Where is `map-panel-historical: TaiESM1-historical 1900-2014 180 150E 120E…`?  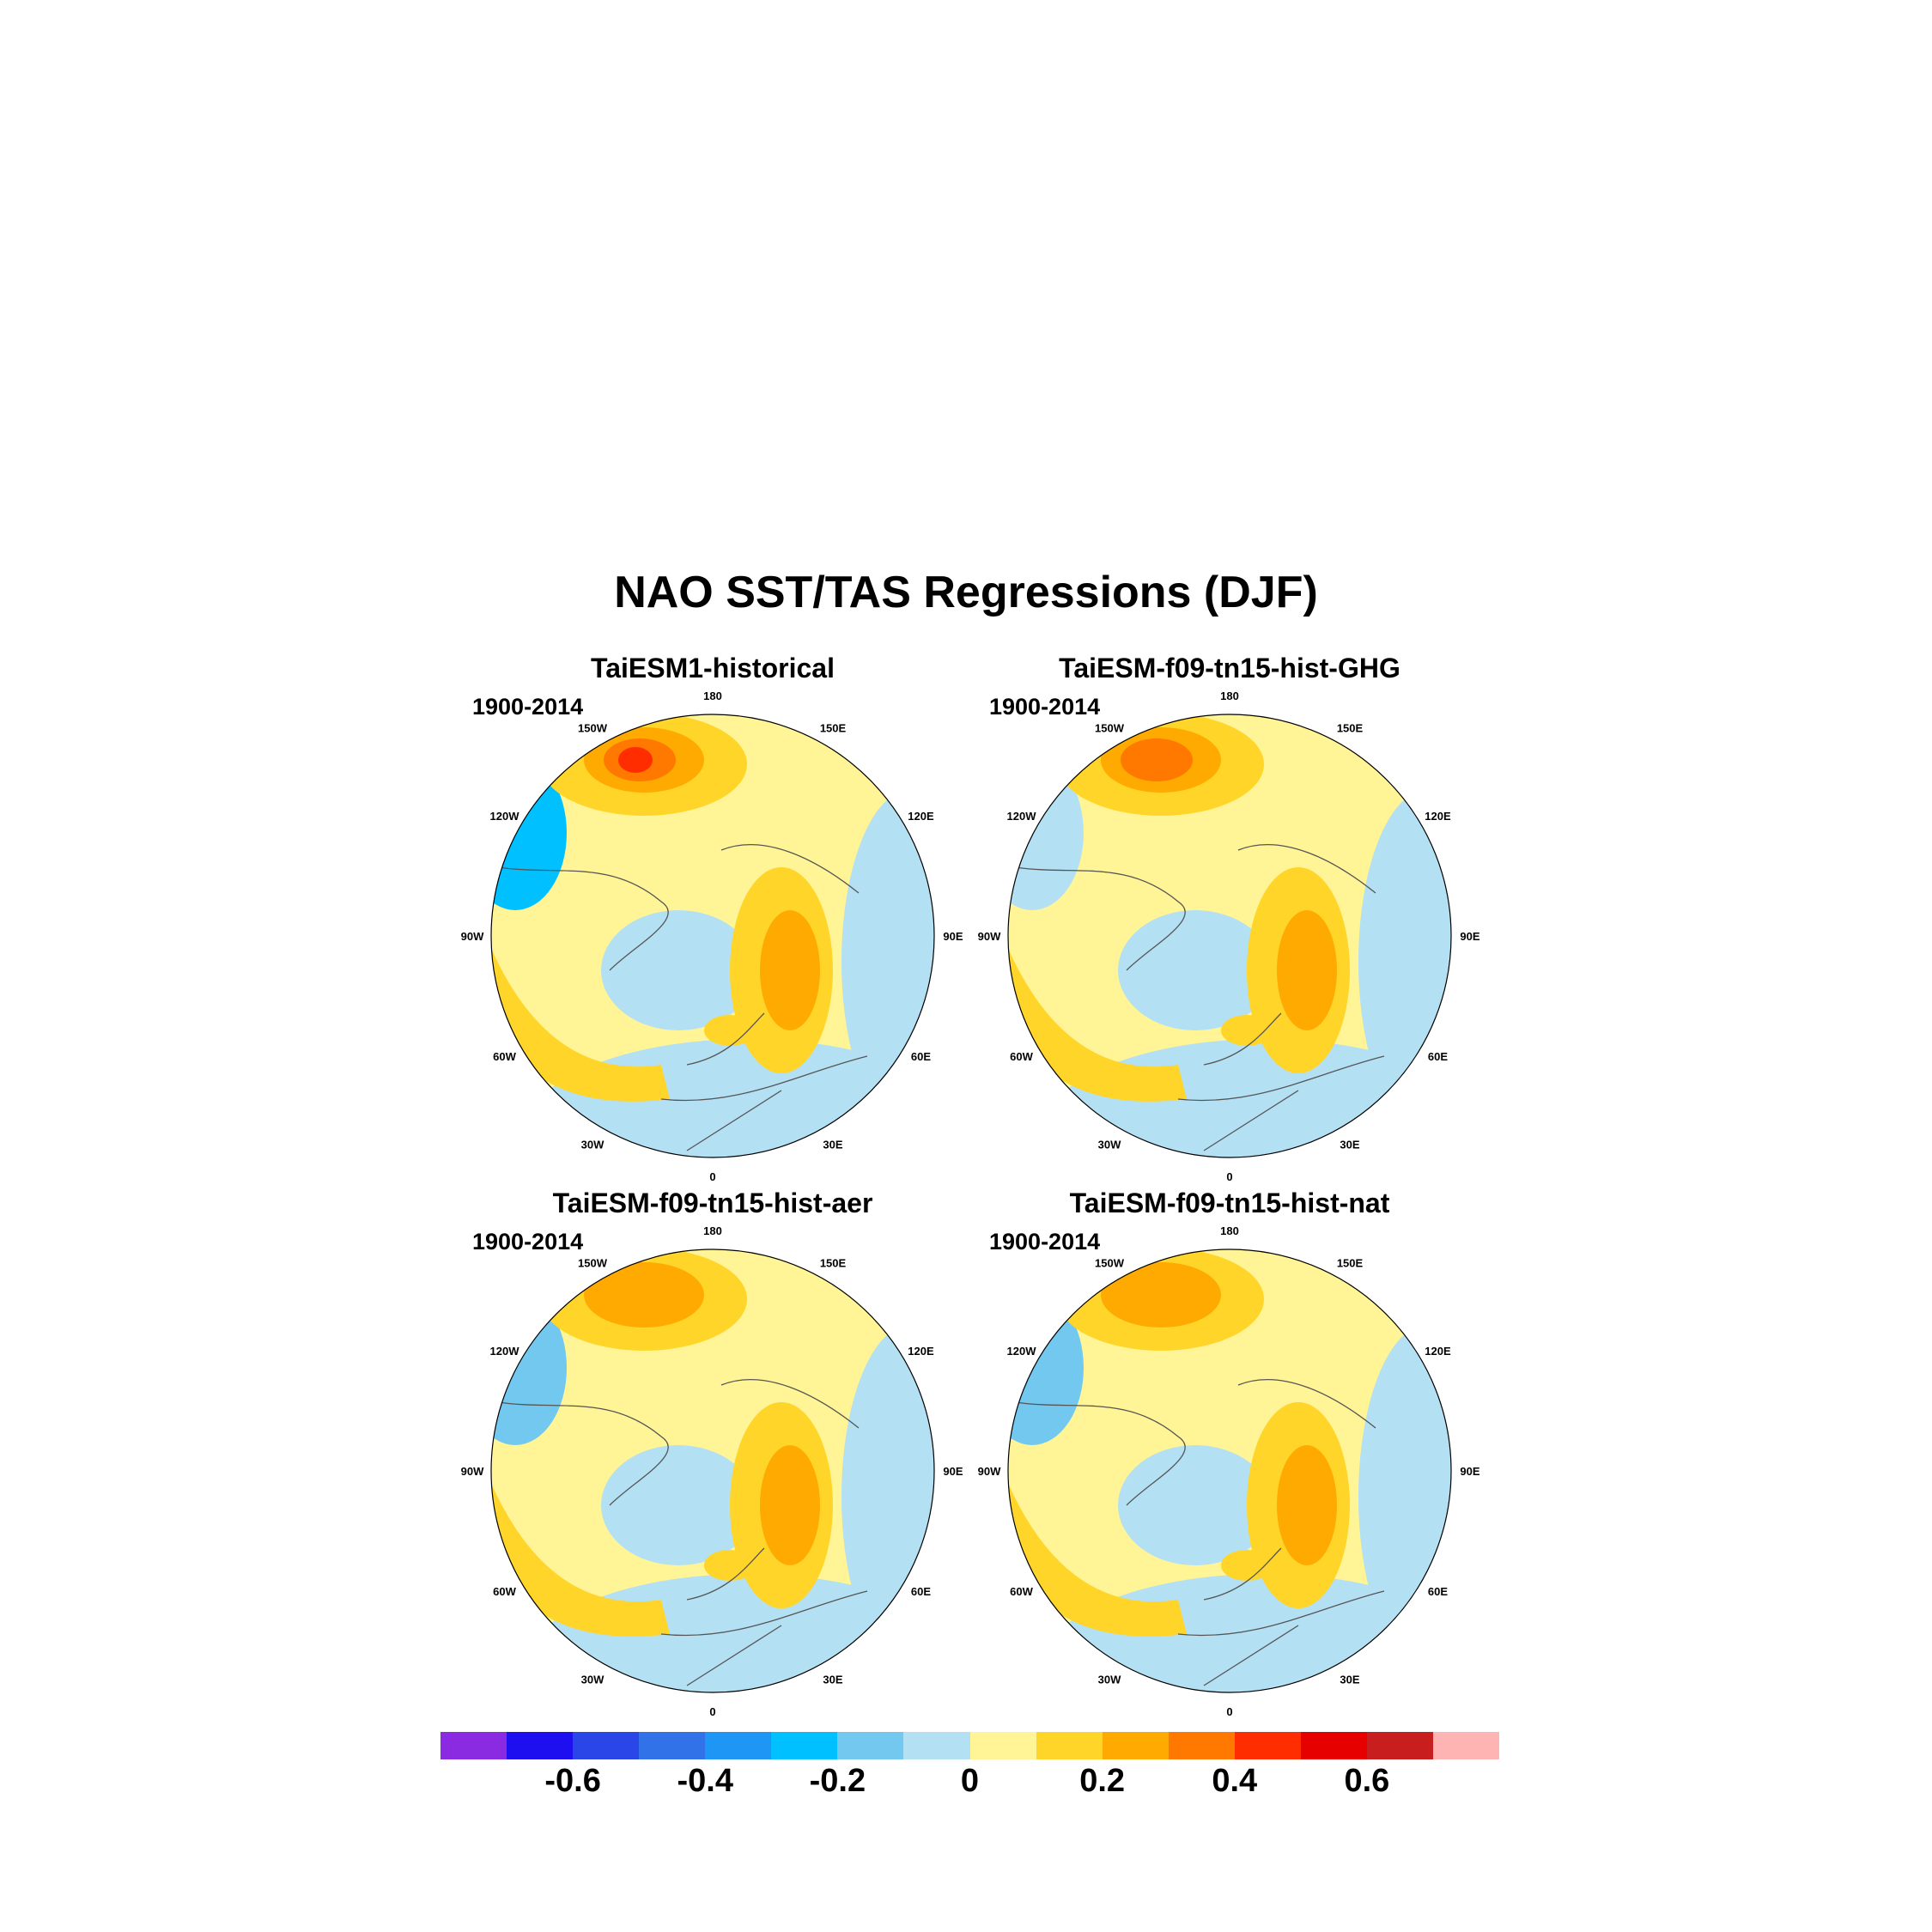
map-panel-historical: TaiESM1-historical 1900-2014 180 150E 120E… is located at coordinates (713, 918).